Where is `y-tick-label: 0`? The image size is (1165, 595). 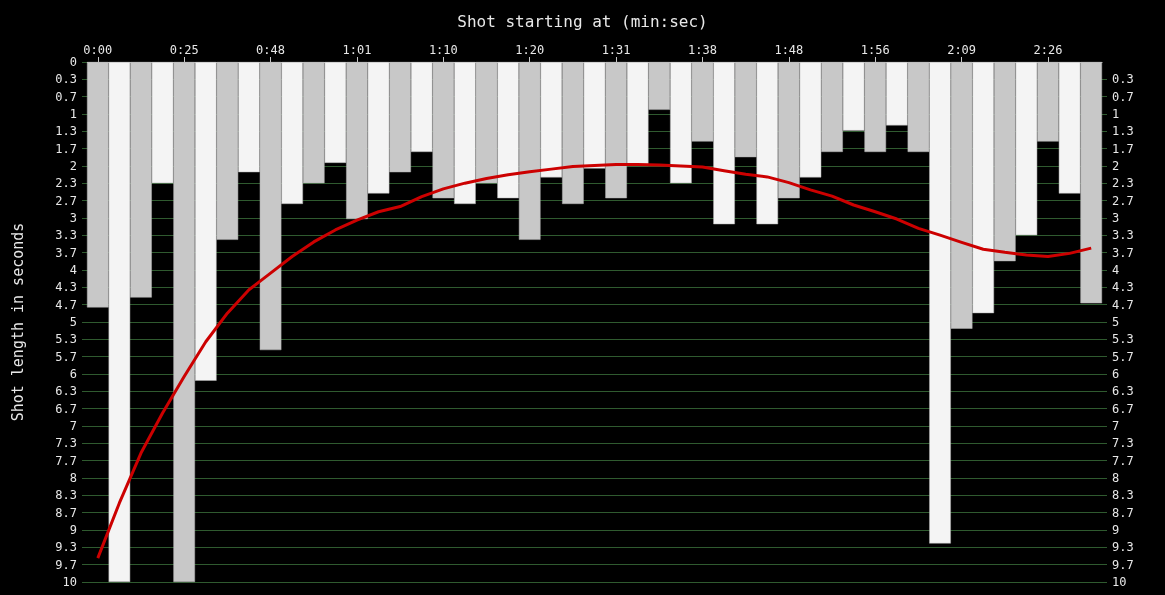 y-tick-label: 0 is located at coordinates (73, 62).